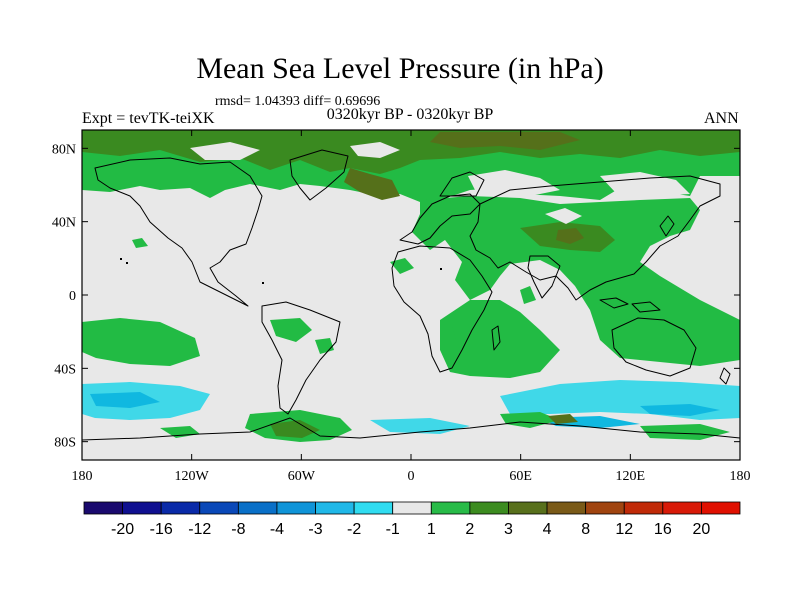 The image size is (800, 600). What do you see at coordinates (238, 529) in the screenshot?
I see `colorbar-label: -8` at bounding box center [238, 529].